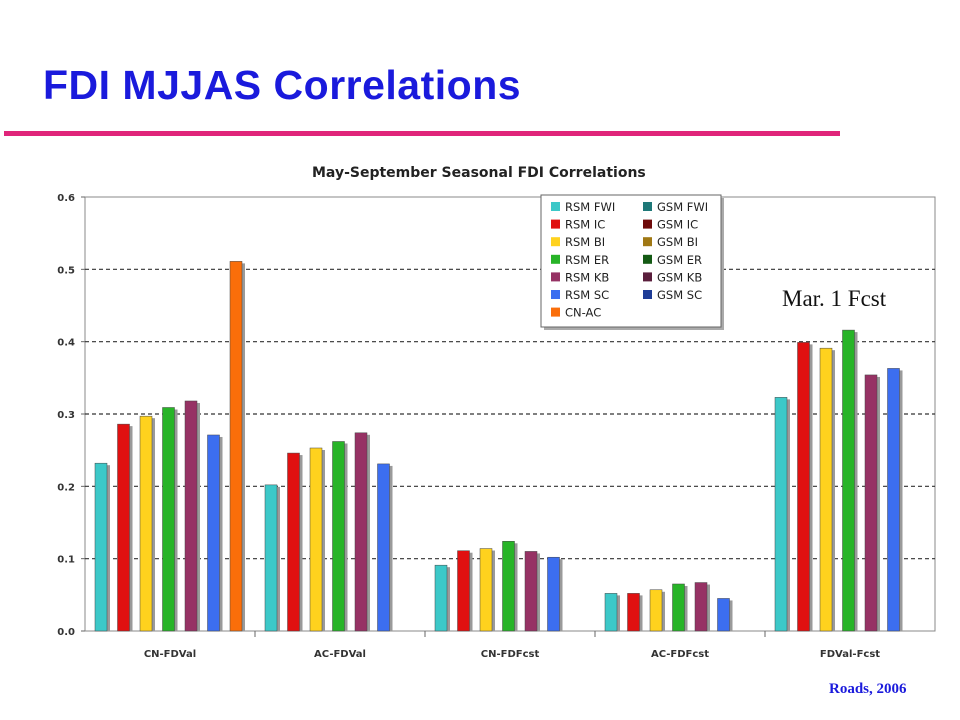 This screenshot has width=960, height=720. I want to click on chart-title: May-September Seasonal FDI Correlations, so click(479, 173).